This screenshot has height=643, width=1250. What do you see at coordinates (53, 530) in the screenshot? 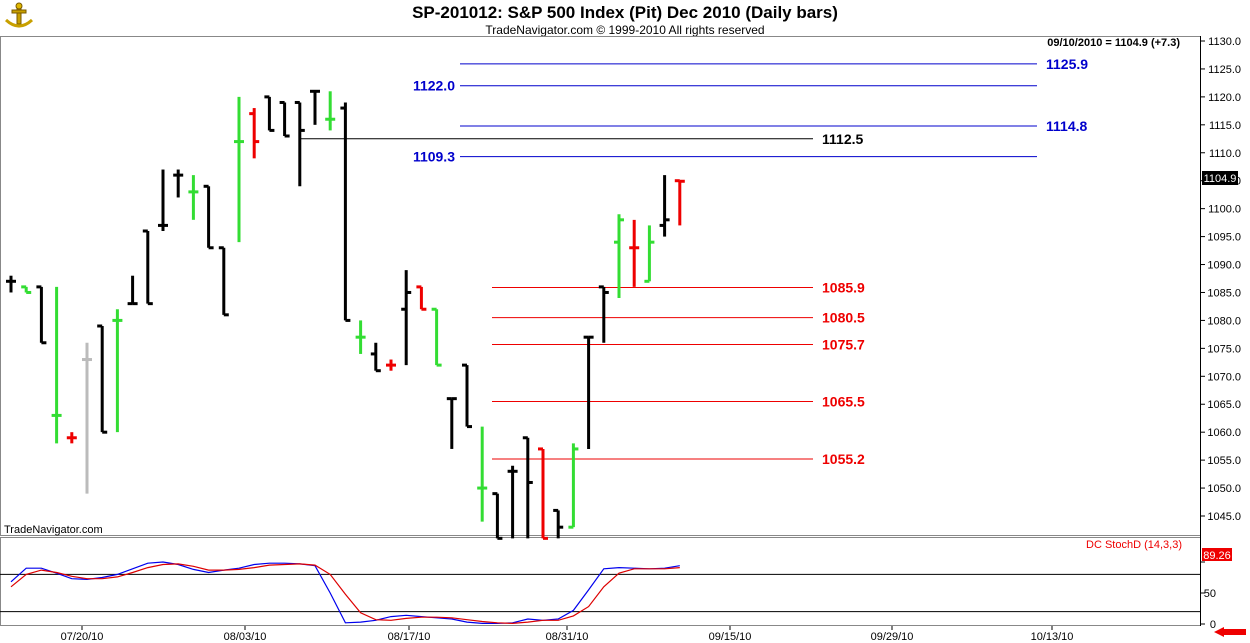
I see `watermark: TradeNavigator.com` at bounding box center [53, 530].